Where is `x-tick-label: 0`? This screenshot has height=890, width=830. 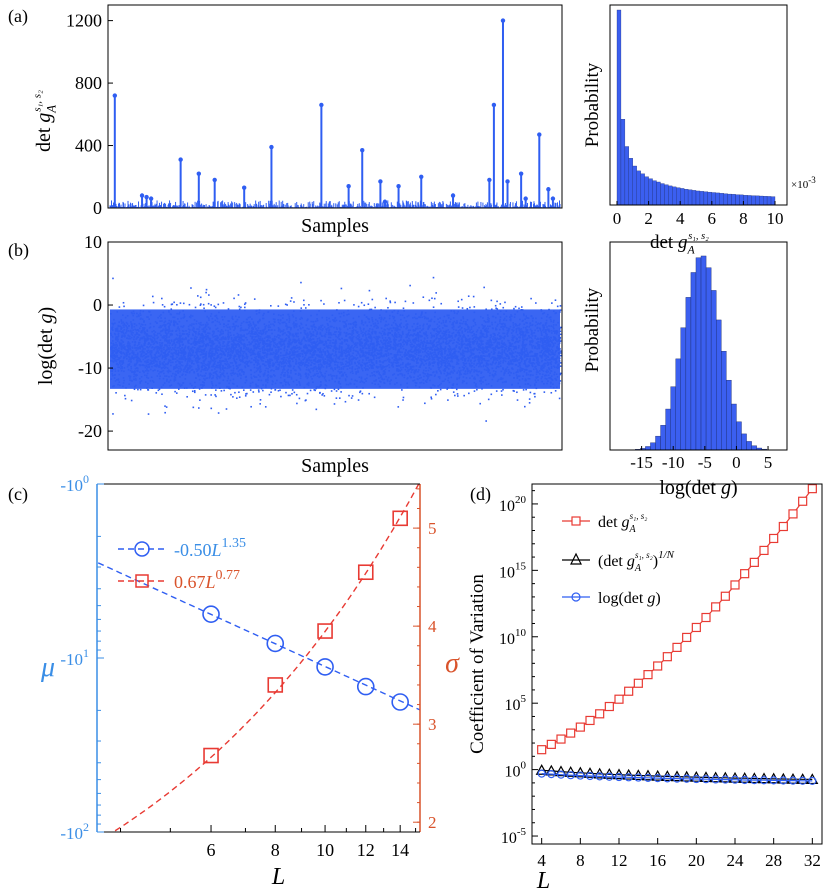 x-tick-label: 0 is located at coordinates (617, 218).